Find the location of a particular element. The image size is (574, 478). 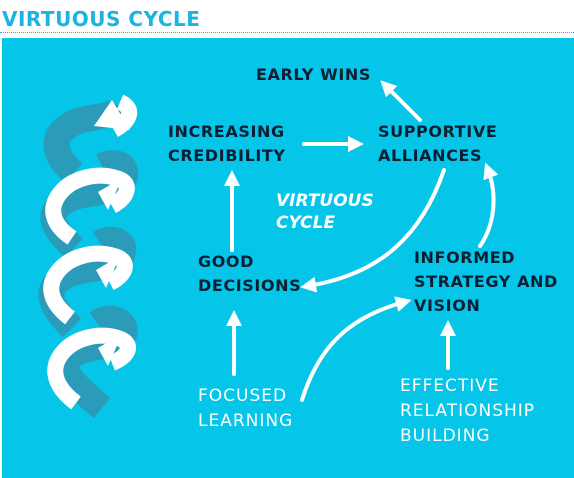

node-focused-learning: FOCUSED LEARNING is located at coordinates (246, 408).